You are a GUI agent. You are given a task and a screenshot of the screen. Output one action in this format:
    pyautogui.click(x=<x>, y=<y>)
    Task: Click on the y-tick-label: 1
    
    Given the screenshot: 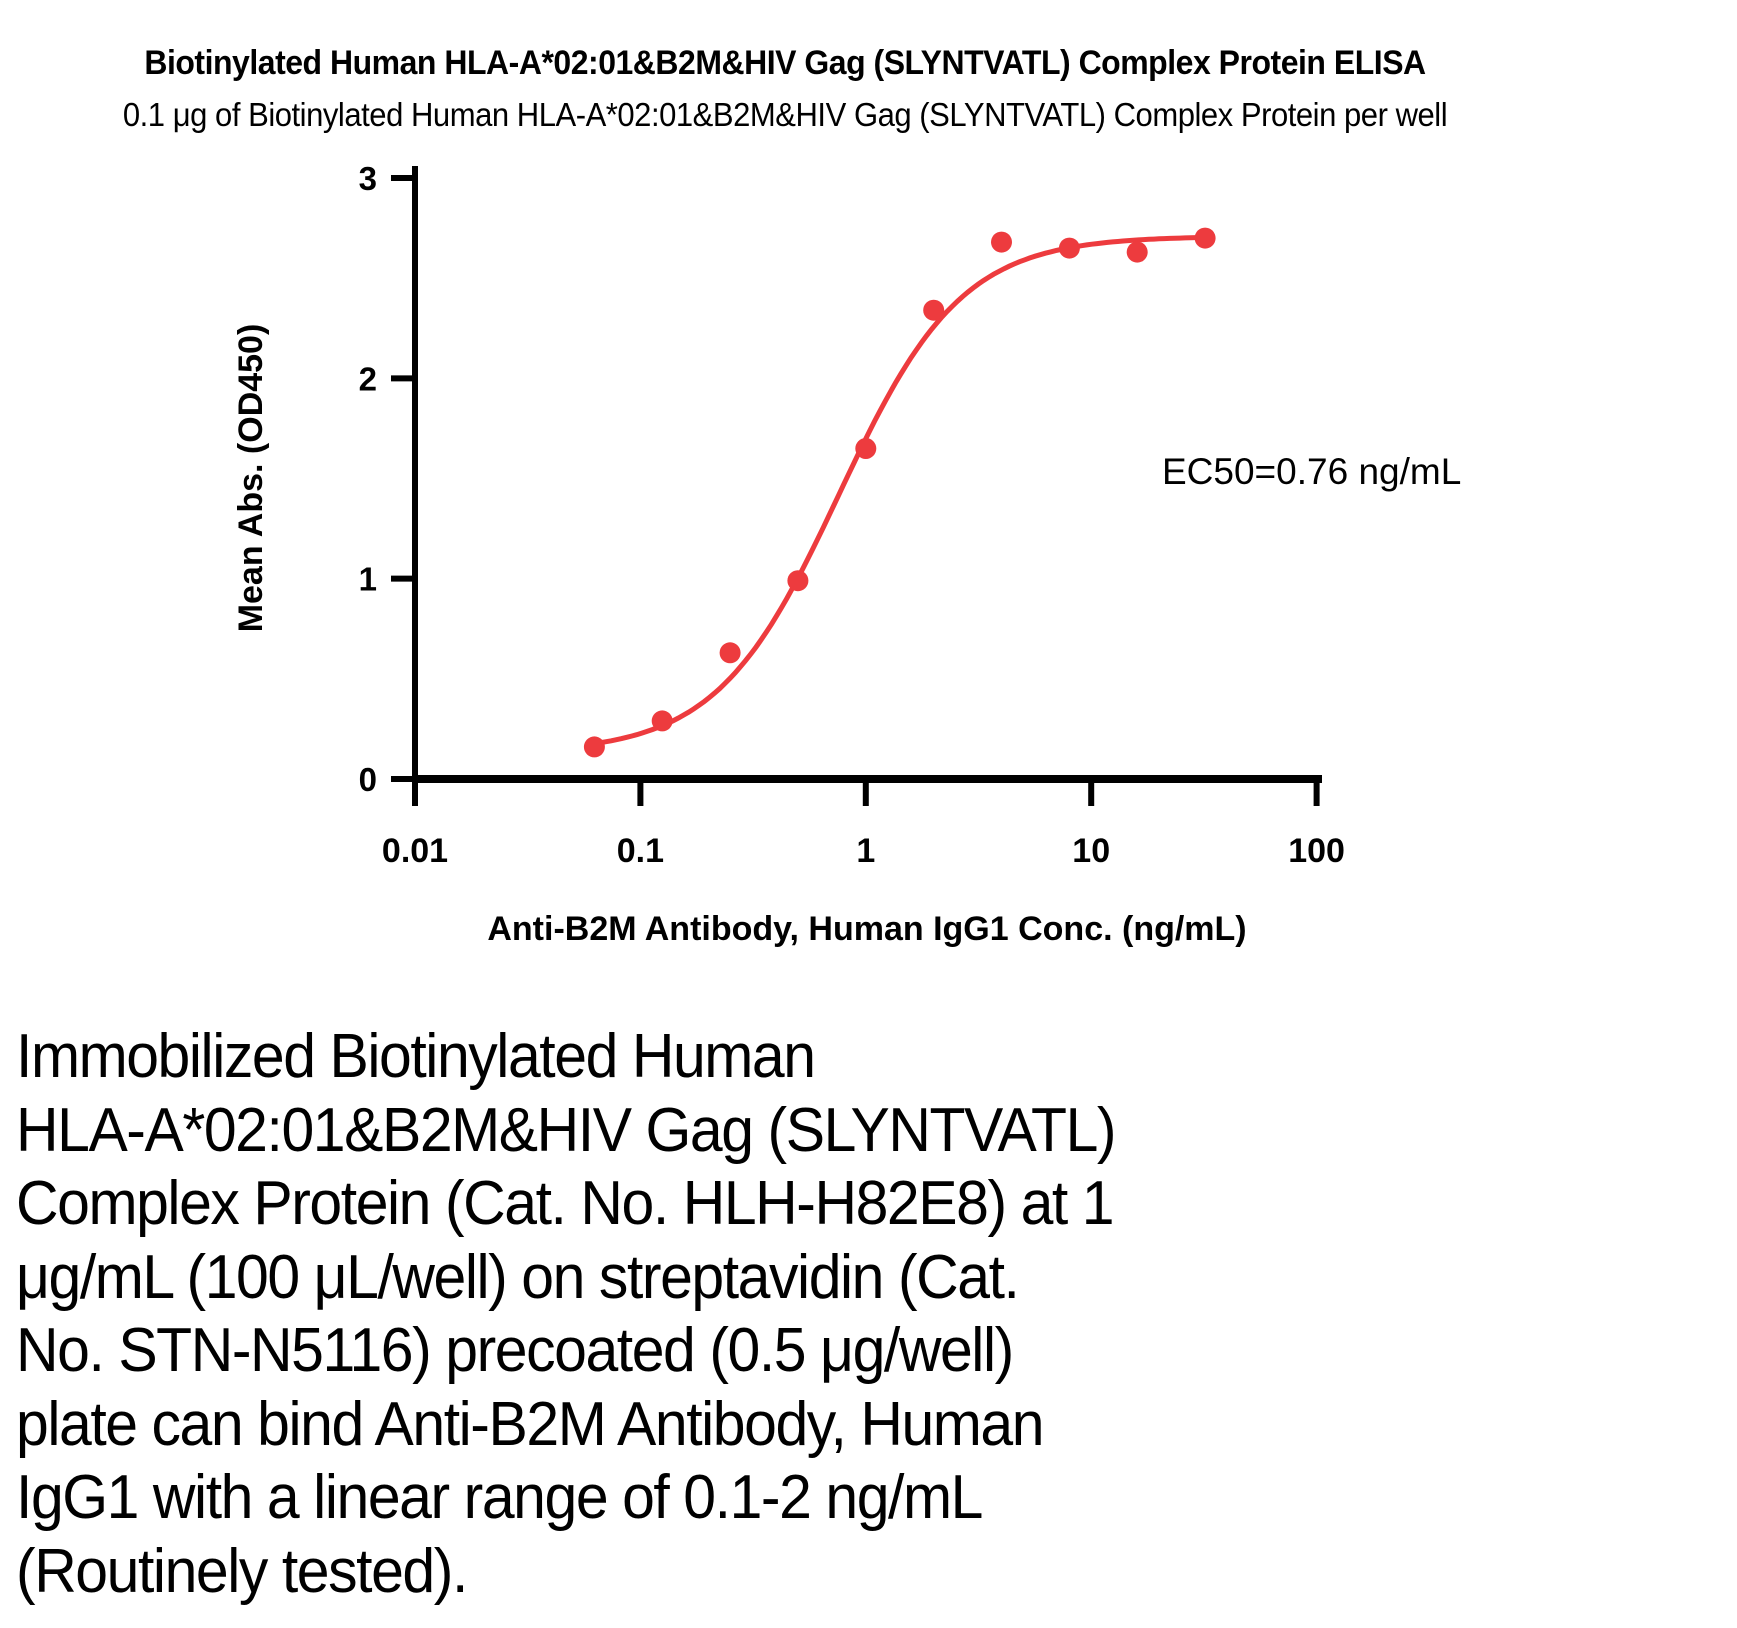 What is the action you would take?
    pyautogui.click(x=368, y=579)
    